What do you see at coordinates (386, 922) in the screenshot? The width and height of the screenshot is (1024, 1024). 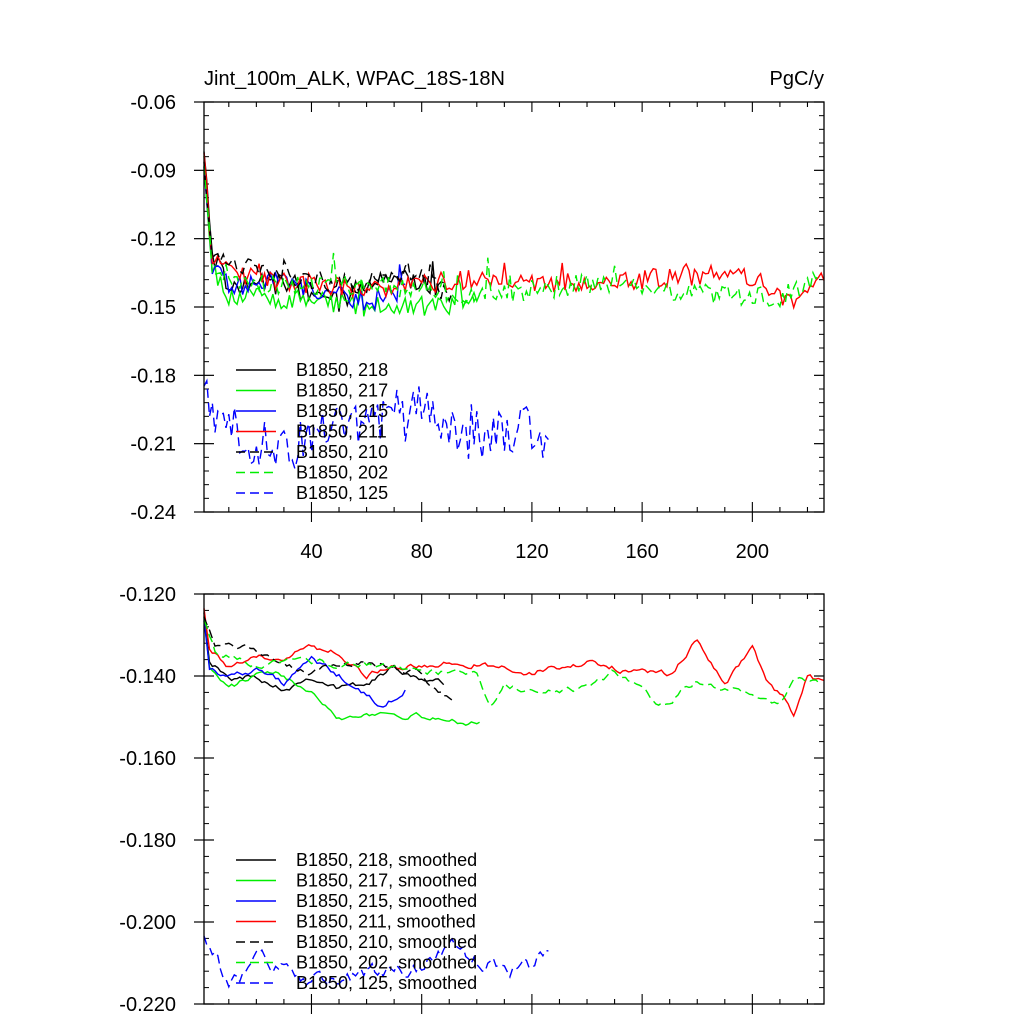 I see `legend-label: B1850, 211, smoothed` at bounding box center [386, 922].